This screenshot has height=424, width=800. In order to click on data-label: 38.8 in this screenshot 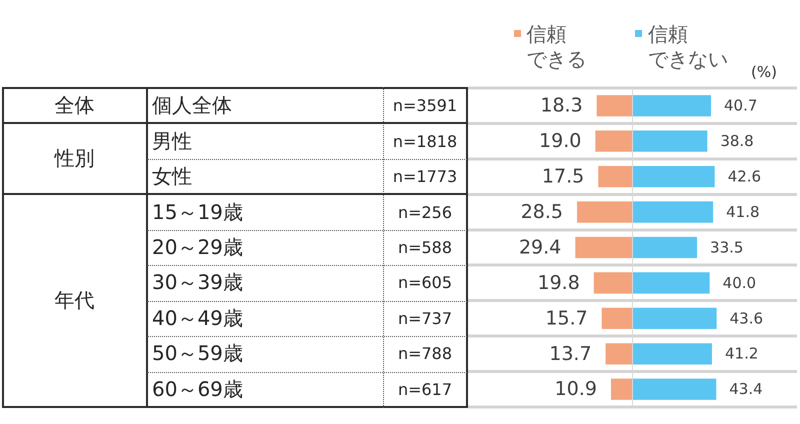, I will do `click(737, 141)`.